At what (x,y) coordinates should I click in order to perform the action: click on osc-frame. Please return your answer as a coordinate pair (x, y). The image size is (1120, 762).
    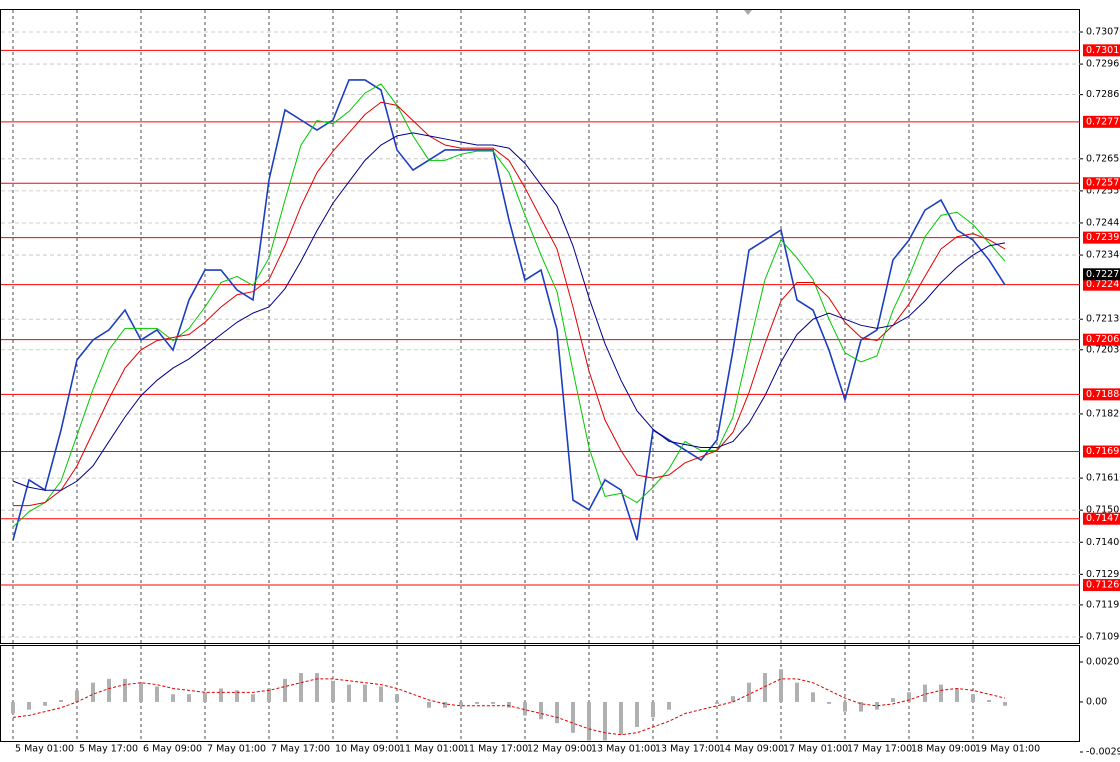
    Looking at the image, I should click on (540, 693).